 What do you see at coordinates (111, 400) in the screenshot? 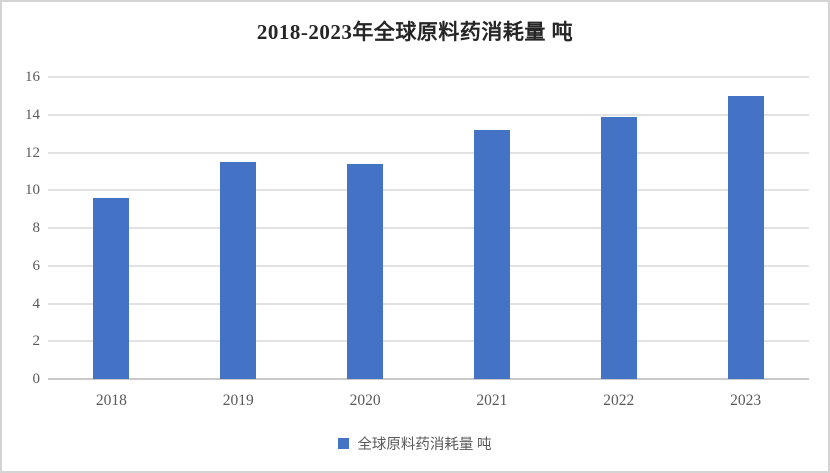
I see `x-tick-label-2018: 2018` at bounding box center [111, 400].